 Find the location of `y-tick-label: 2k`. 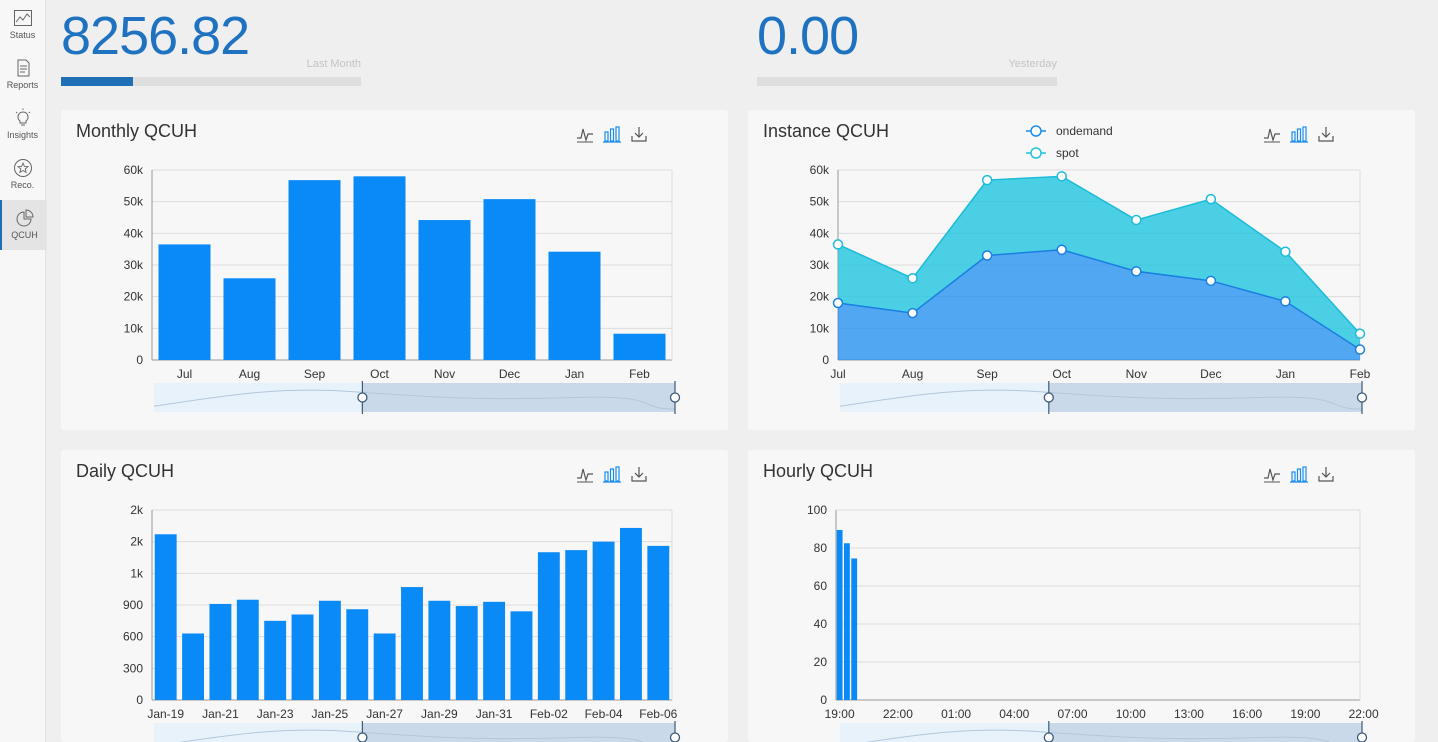

y-tick-label: 2k is located at coordinates (137, 510).